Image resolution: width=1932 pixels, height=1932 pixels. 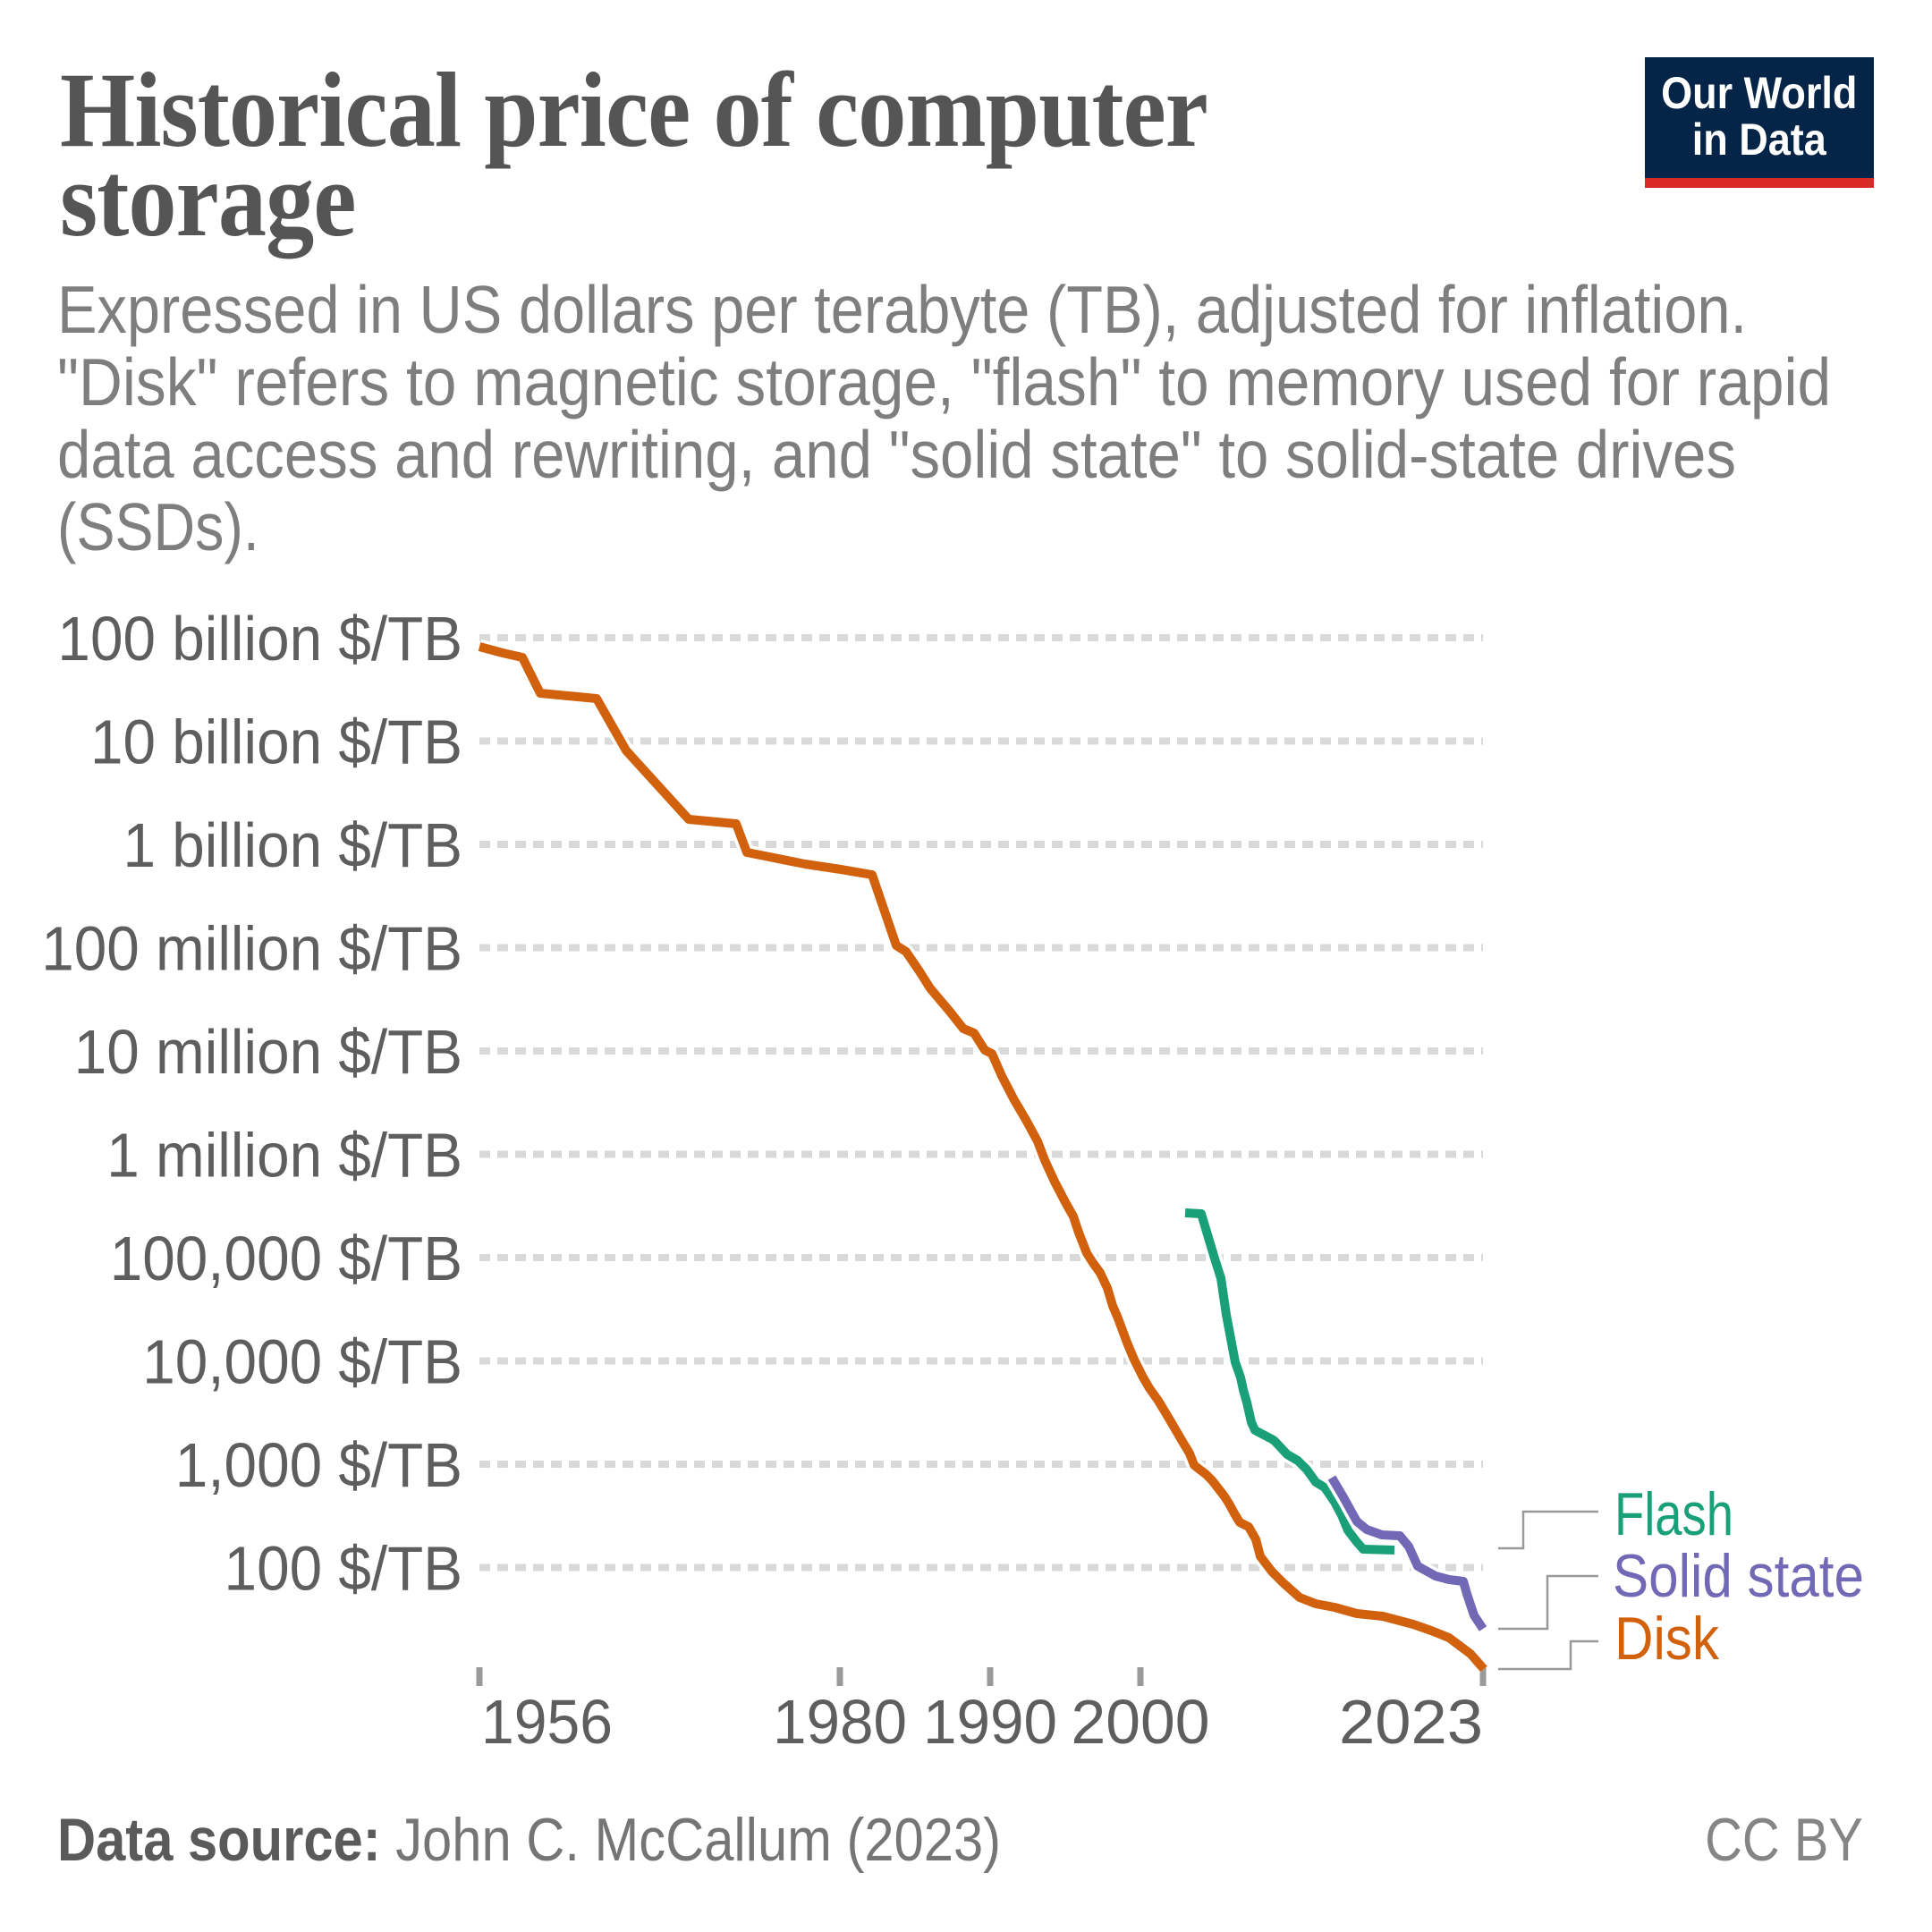 What do you see at coordinates (1738, 1576) in the screenshot?
I see `svg-text: Solid state` at bounding box center [1738, 1576].